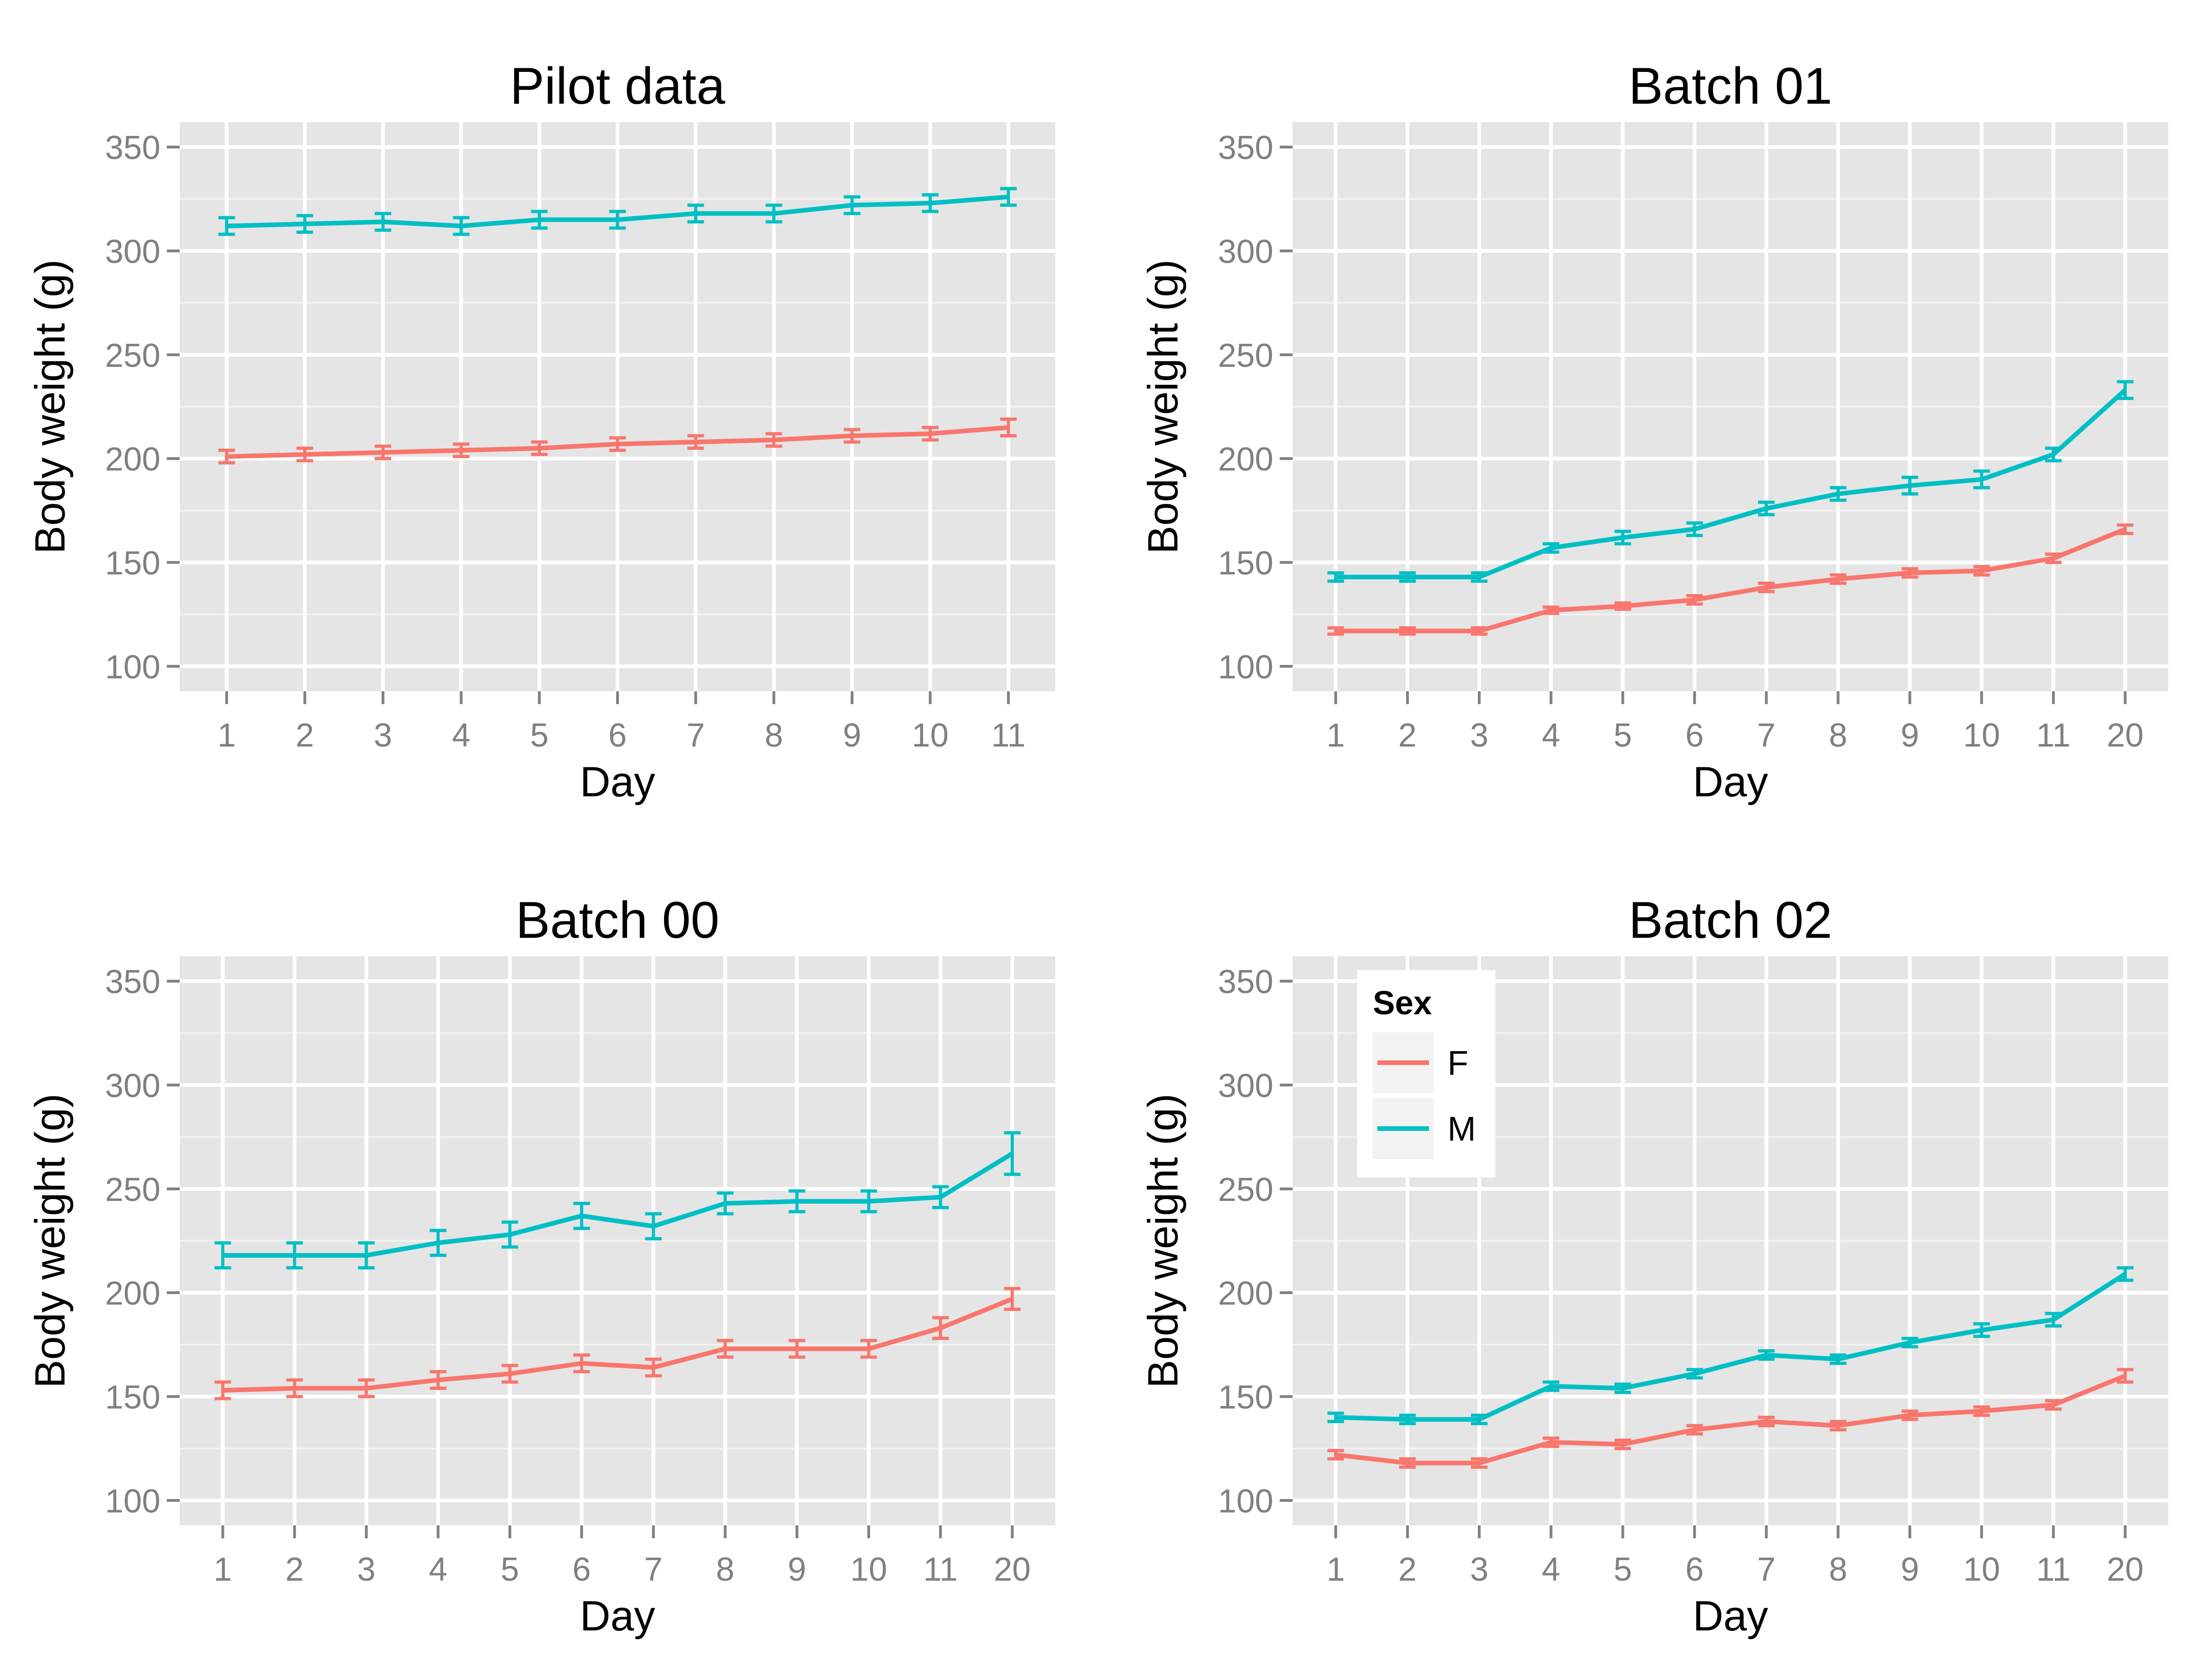  What do you see at coordinates (132, 251) in the screenshot?
I see `y-tick-label: 300` at bounding box center [132, 251].